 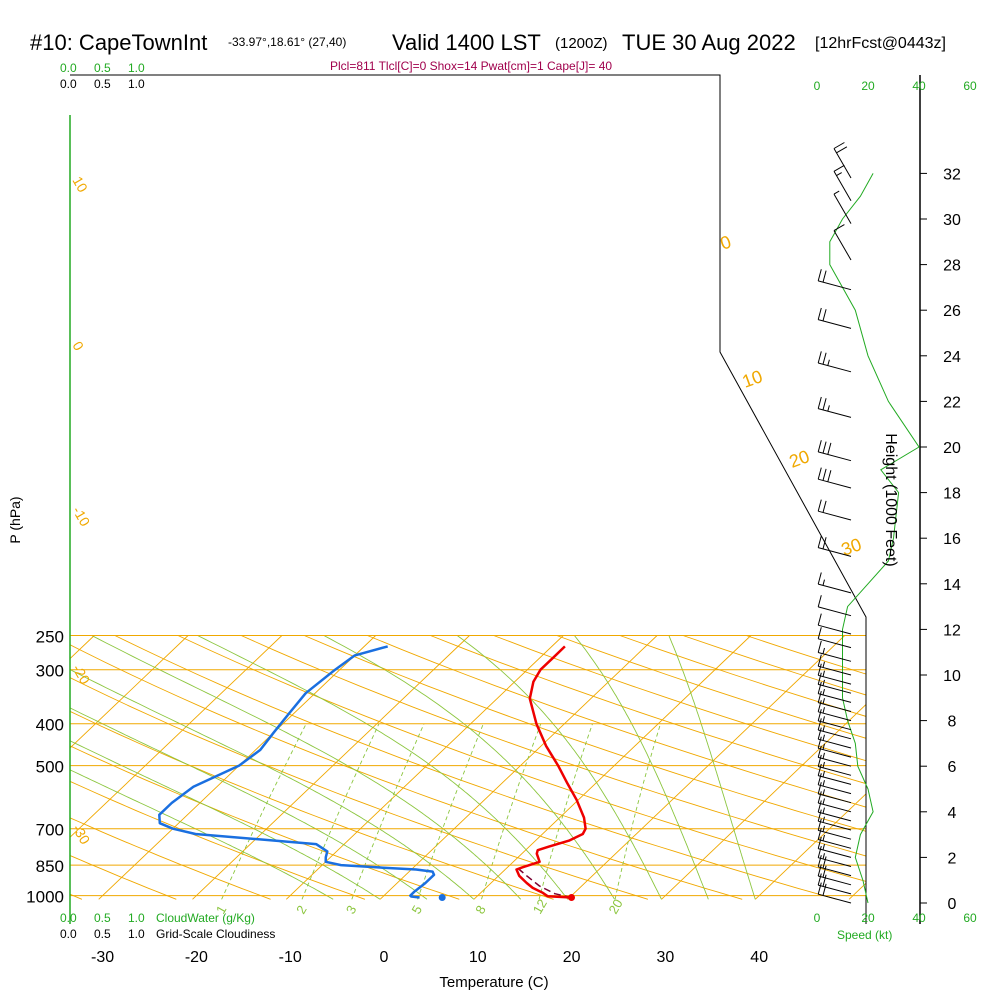 I want to click on height-tick-label: 18, so click(x=952, y=494).